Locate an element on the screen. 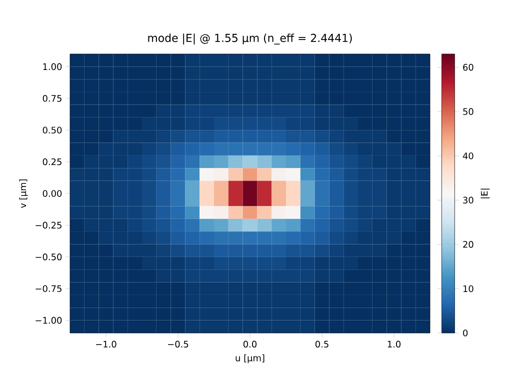  y-tick-label: 0.25 is located at coordinates (52, 162).